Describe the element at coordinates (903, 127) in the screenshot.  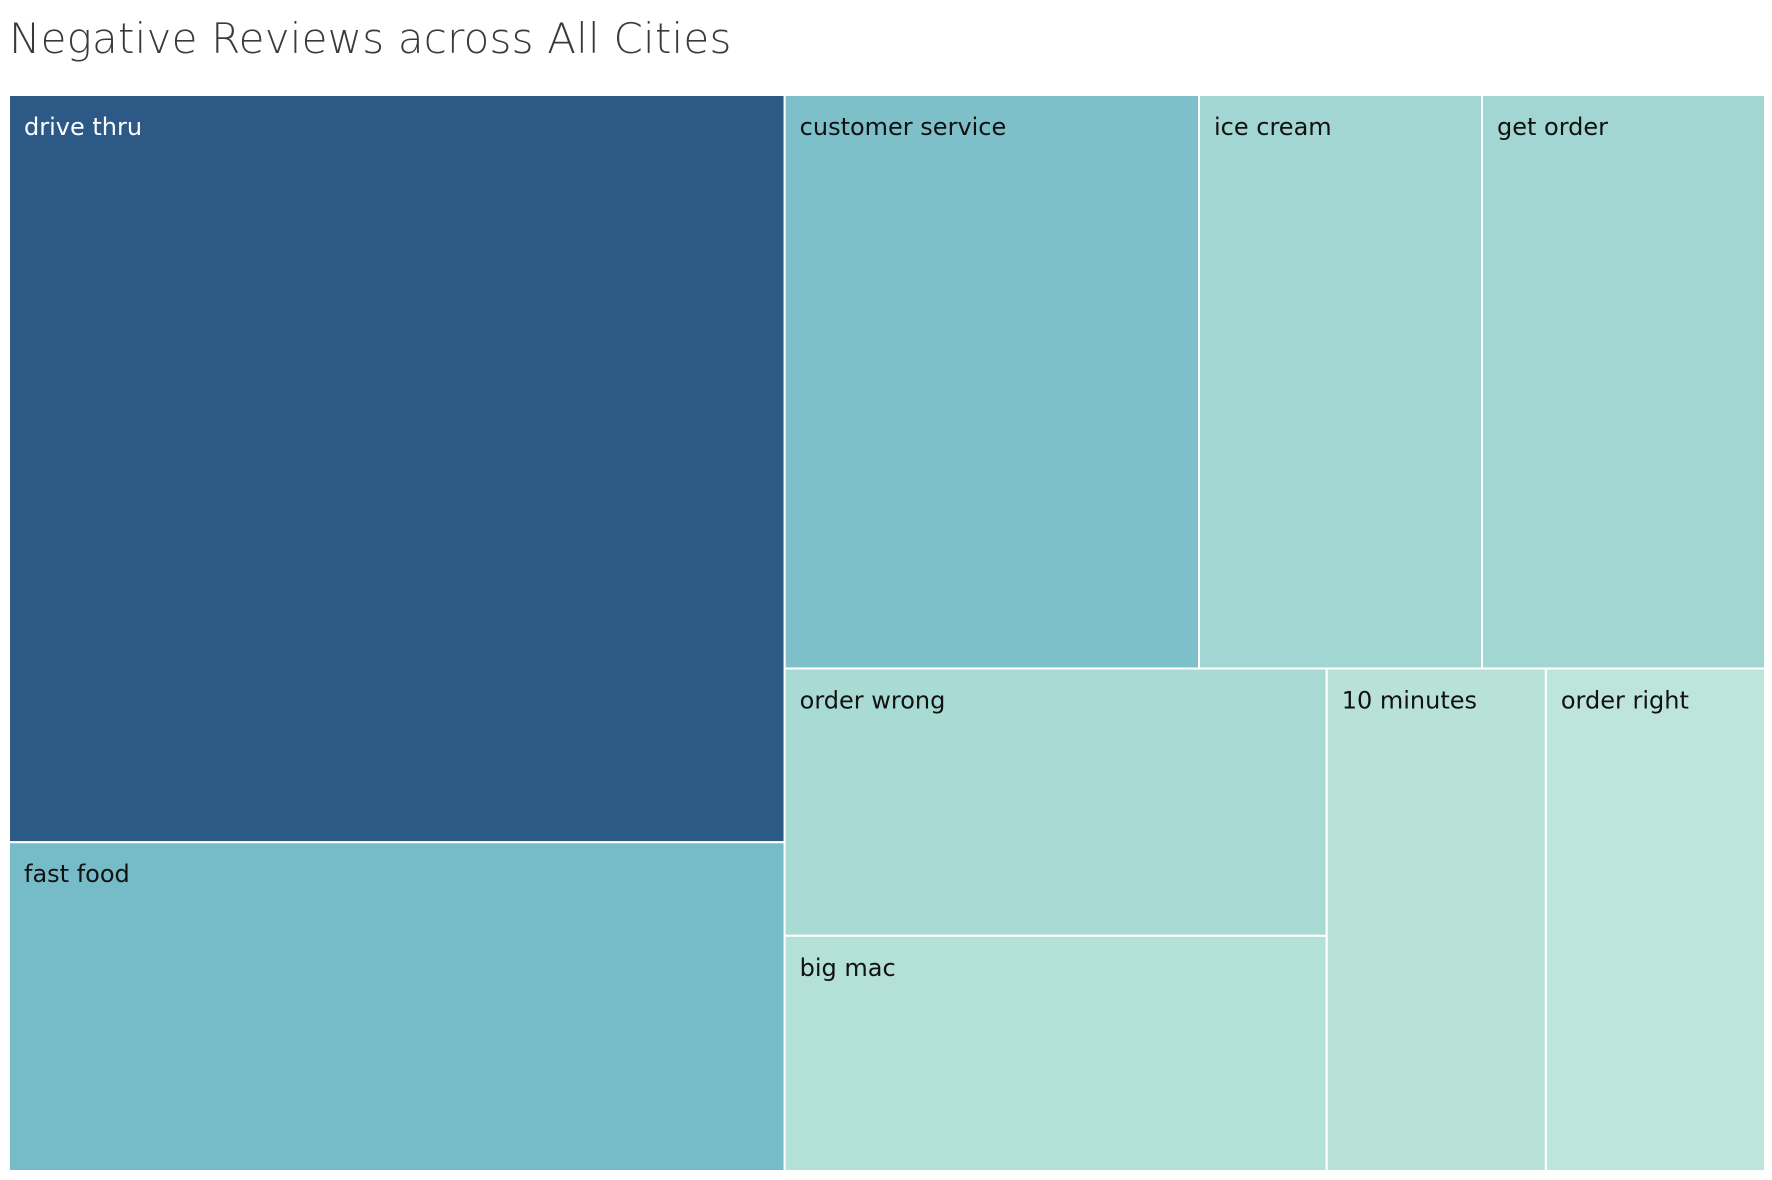
I see `tile-label-customer-service: customer service` at that location.